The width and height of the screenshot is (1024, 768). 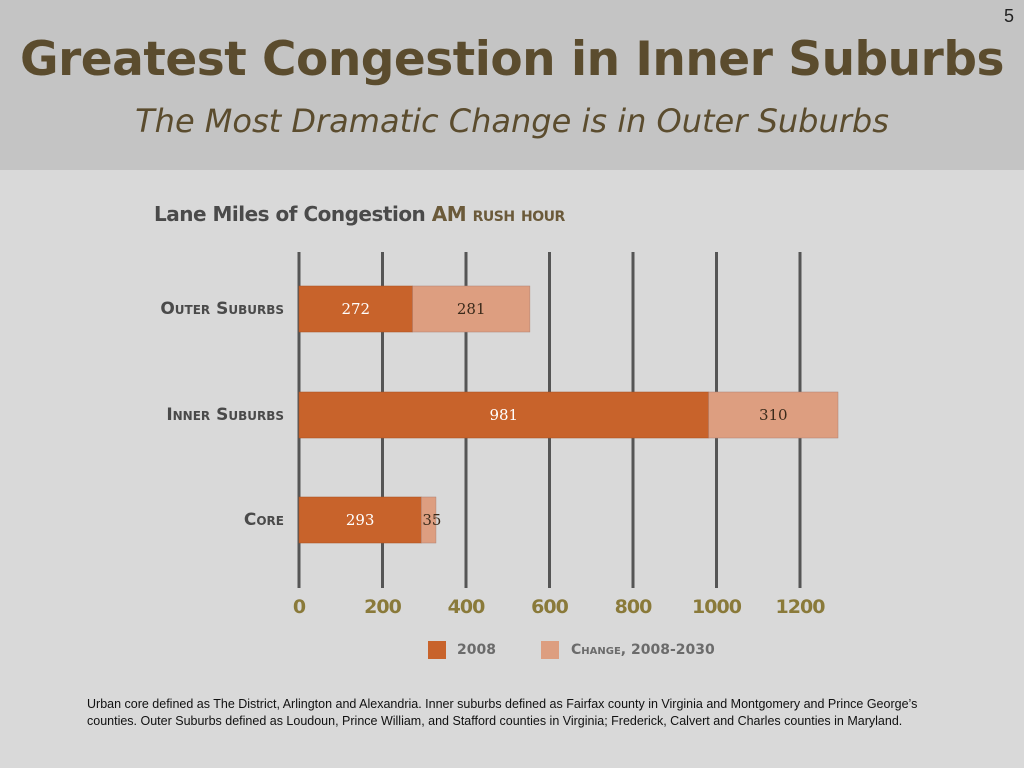 What do you see at coordinates (222, 309) in the screenshot?
I see `category-label: Outer Suburbs` at bounding box center [222, 309].